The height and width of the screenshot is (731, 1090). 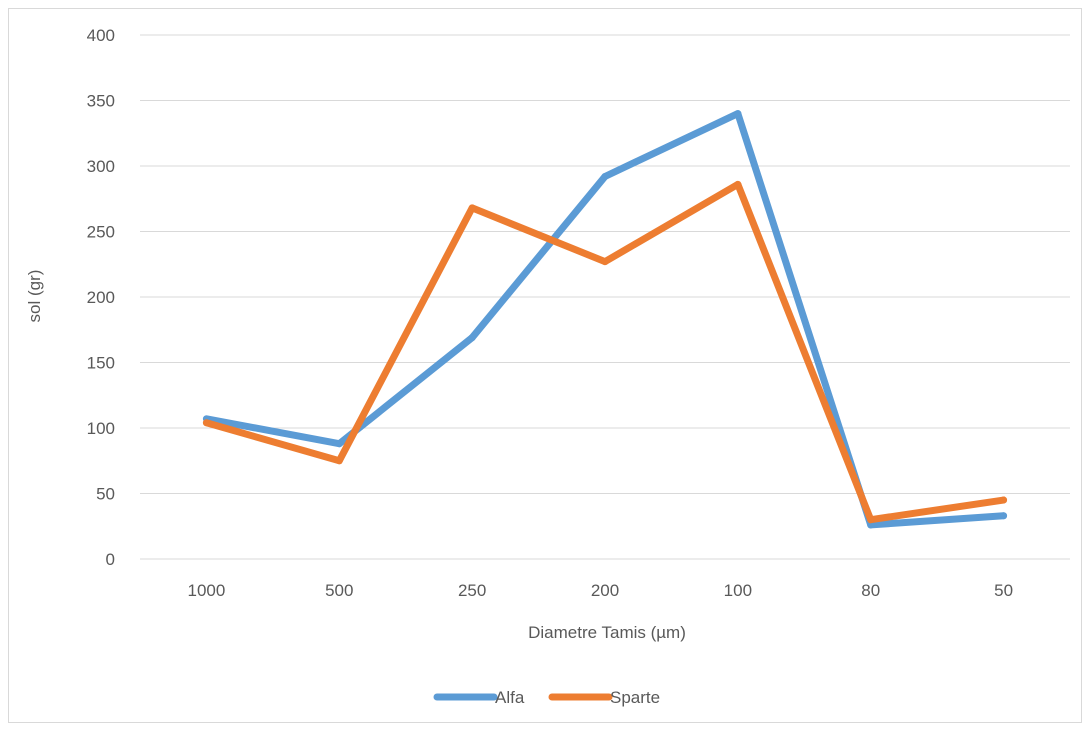 I want to click on y-axis-title: sol (gr), so click(x=34, y=296).